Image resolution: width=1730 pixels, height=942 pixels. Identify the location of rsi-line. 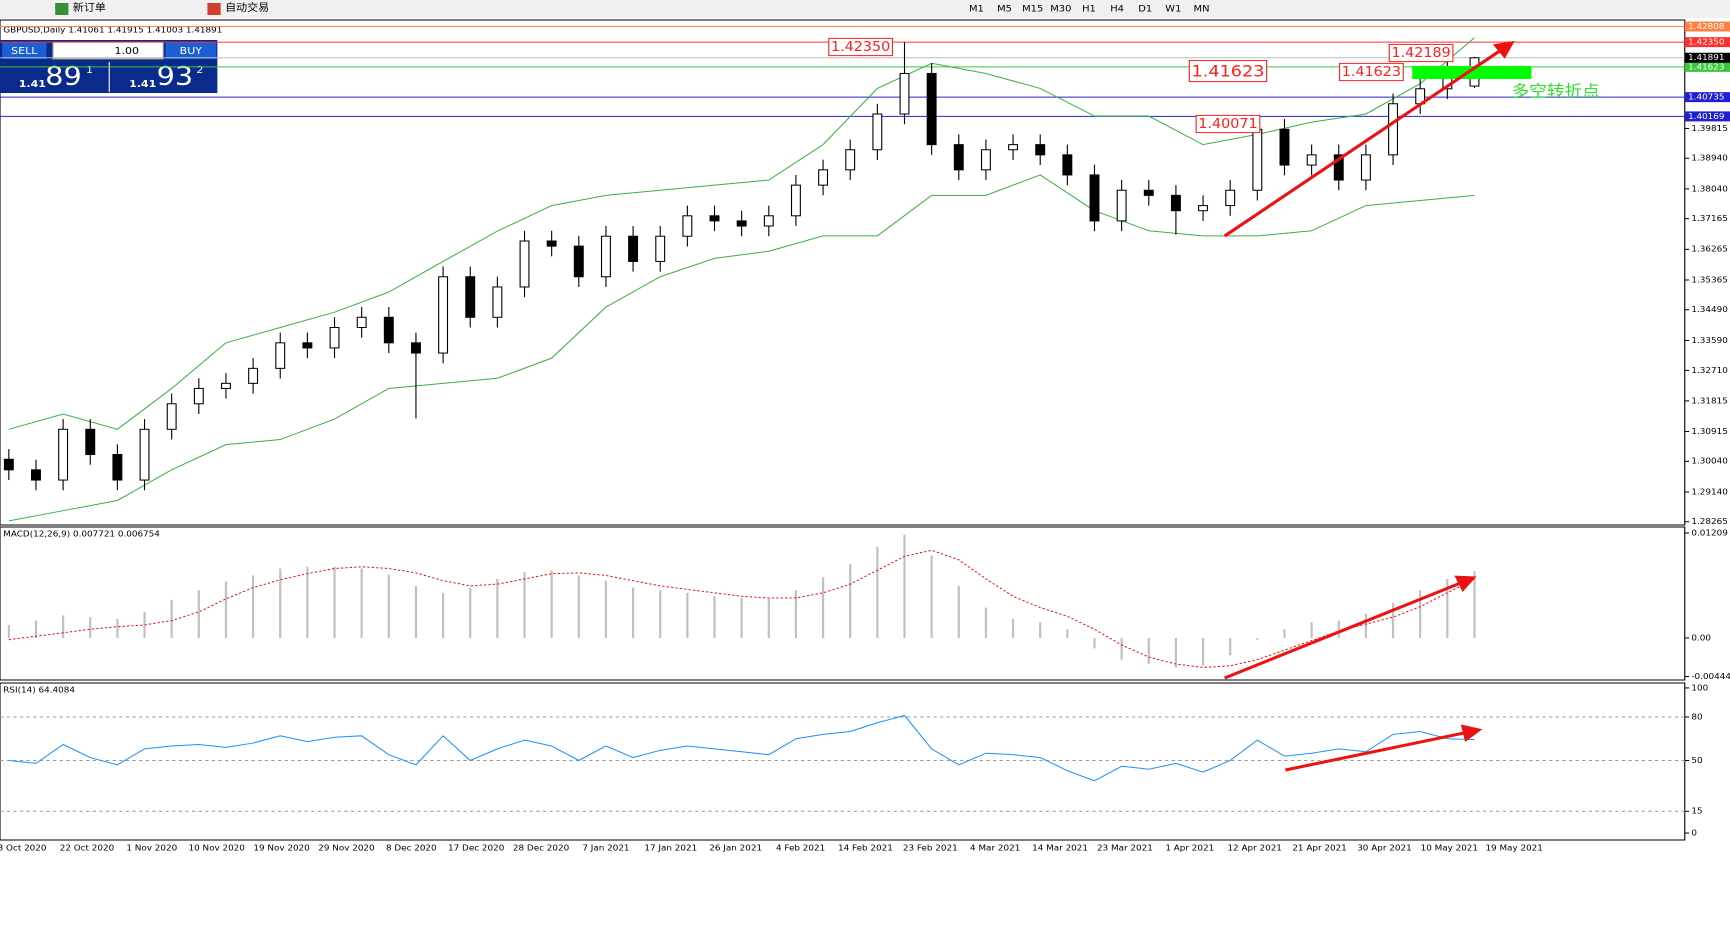
(741, 748).